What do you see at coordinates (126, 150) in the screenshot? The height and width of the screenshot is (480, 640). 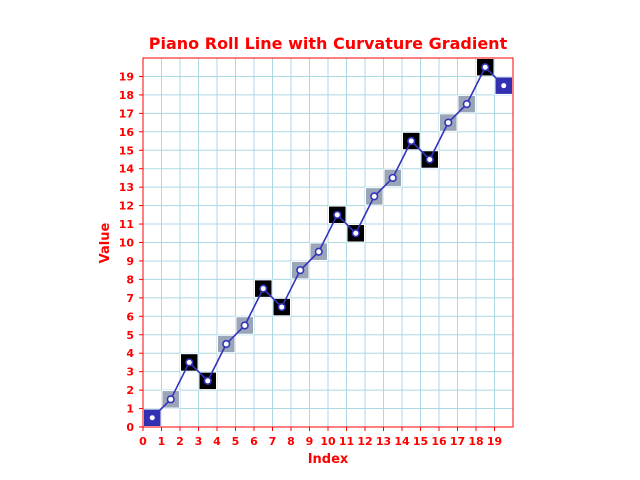 I see `y-tick-label: 15` at bounding box center [126, 150].